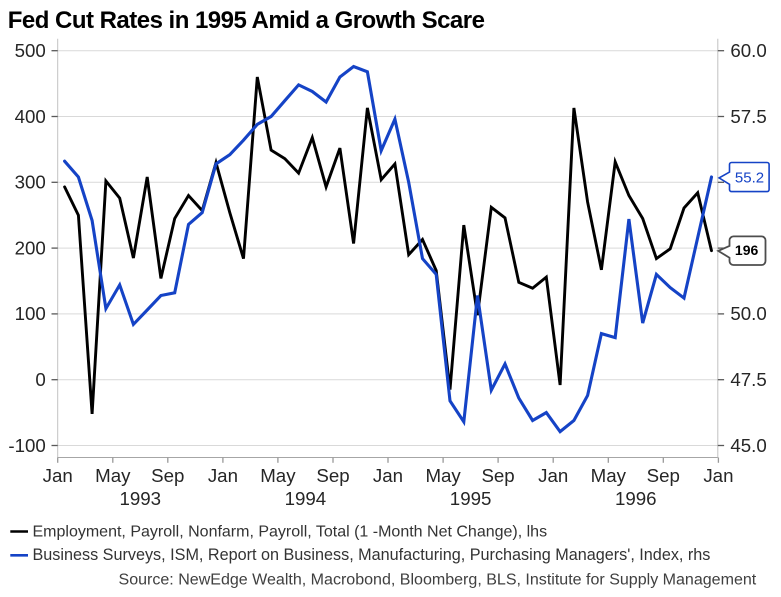 This screenshot has width=781, height=597. What do you see at coordinates (747, 250) in the screenshot?
I see `svg-text: 196` at bounding box center [747, 250].